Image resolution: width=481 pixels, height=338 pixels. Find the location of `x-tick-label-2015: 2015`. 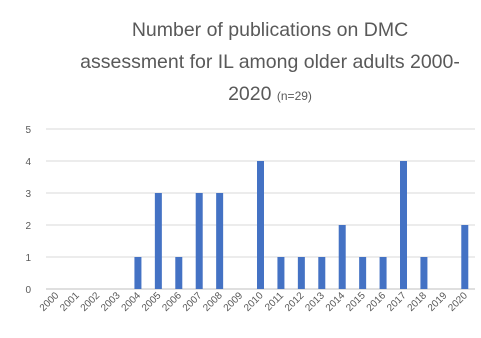

x-tick-label-2015: 2015 is located at coordinates (356, 302).